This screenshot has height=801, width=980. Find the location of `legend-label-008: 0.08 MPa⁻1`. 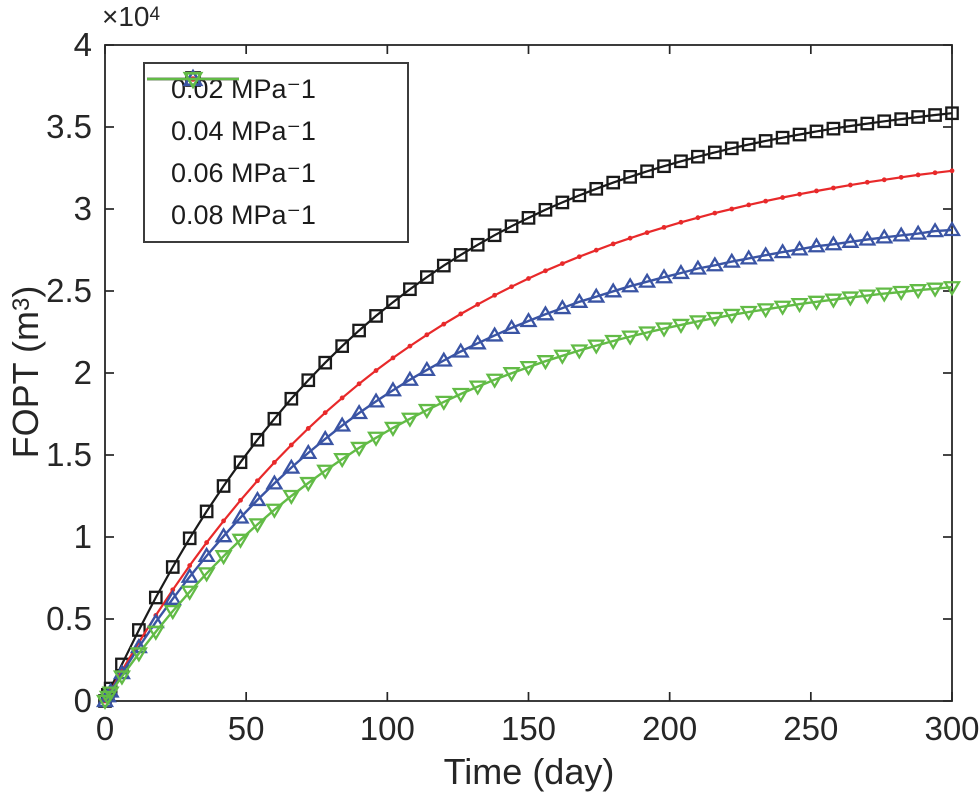

legend-label-008: 0.08 MPa⁻1 is located at coordinates (243, 215).